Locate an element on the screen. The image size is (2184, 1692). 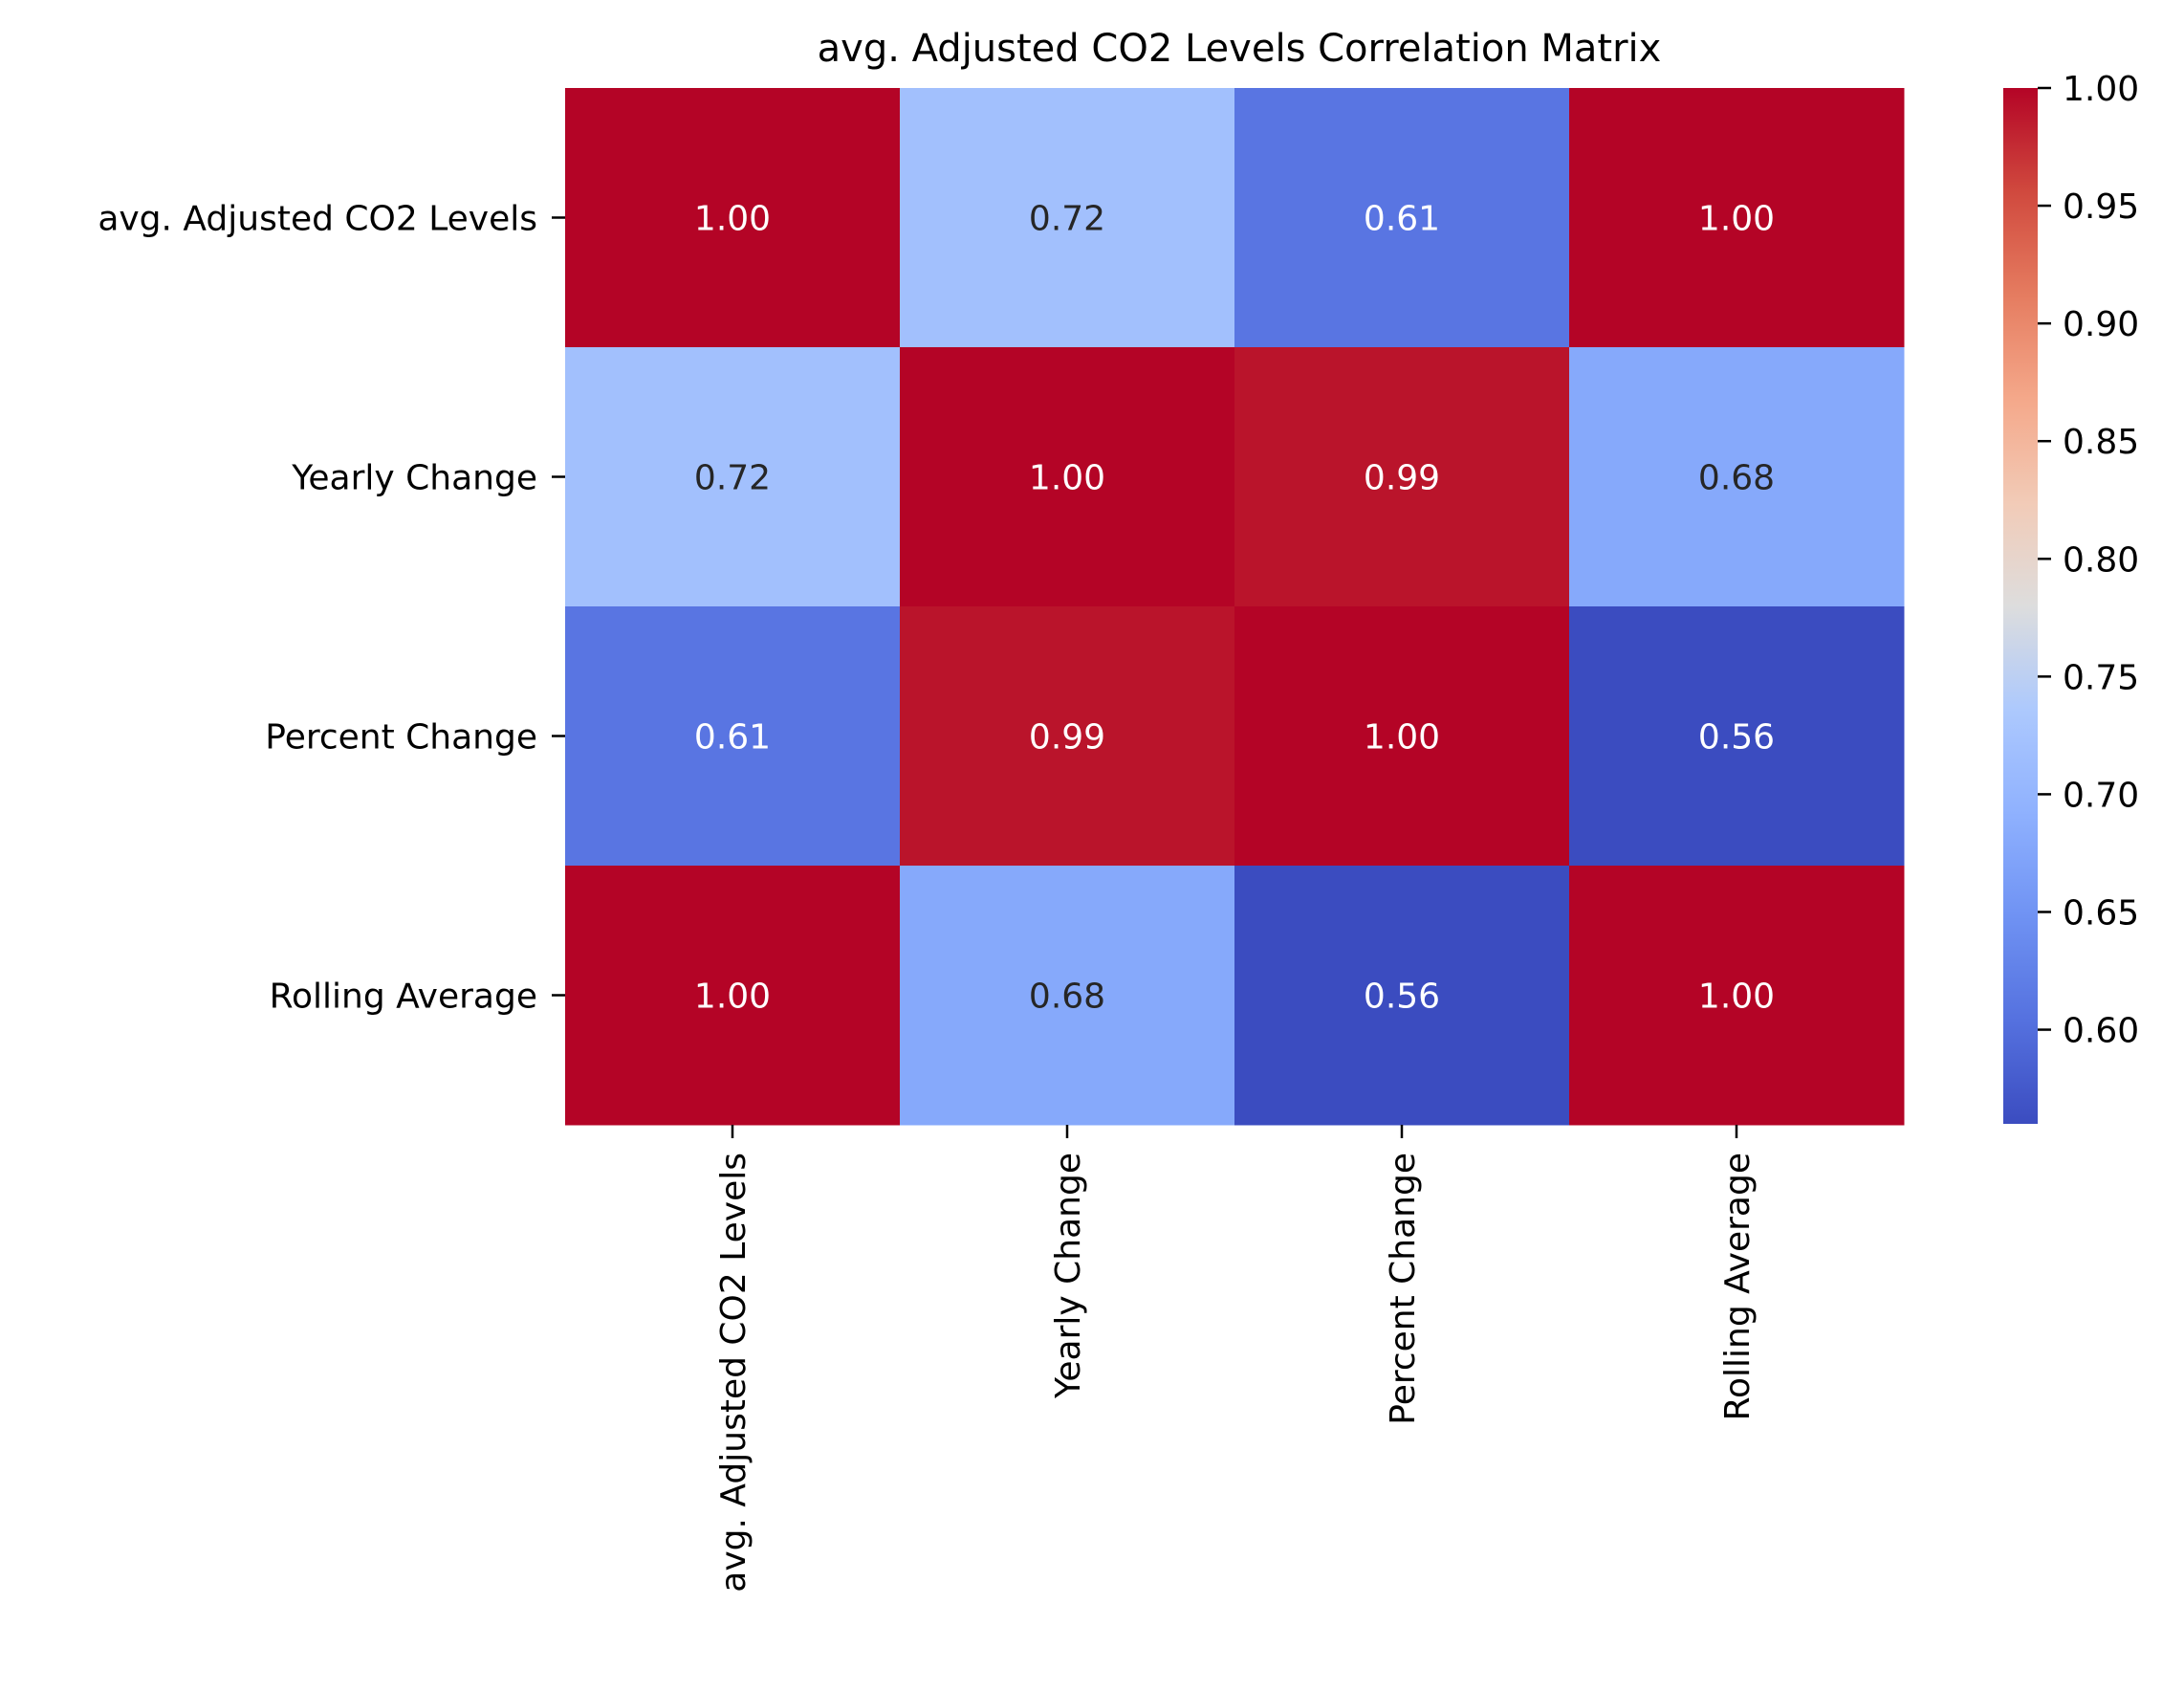
colorbar-tick-label: 1.00 is located at coordinates (2101, 89).